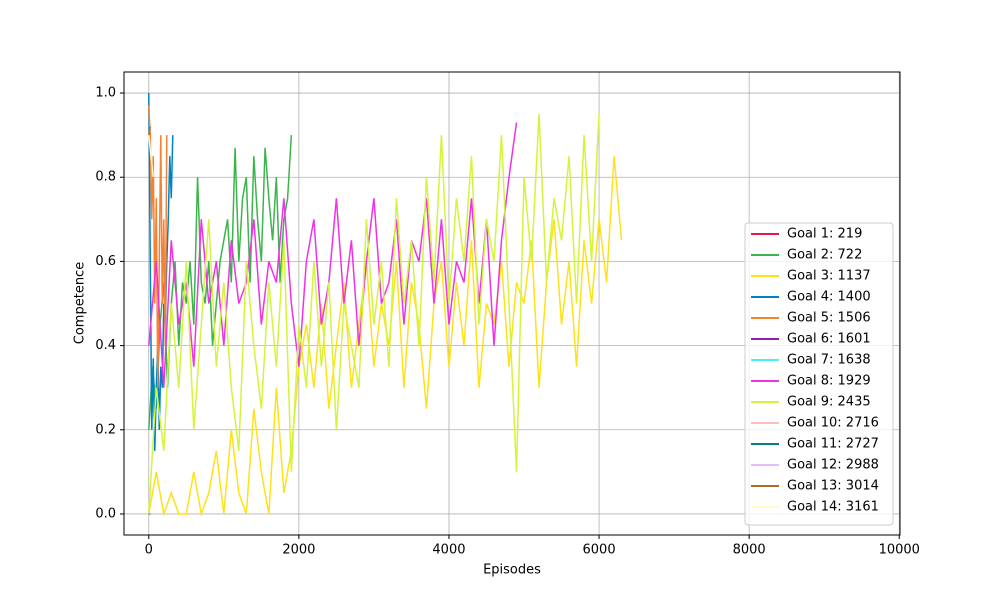 Image resolution: width=1000 pixels, height=604 pixels. I want to click on legend-label: Goal 2: 722, so click(824, 255).